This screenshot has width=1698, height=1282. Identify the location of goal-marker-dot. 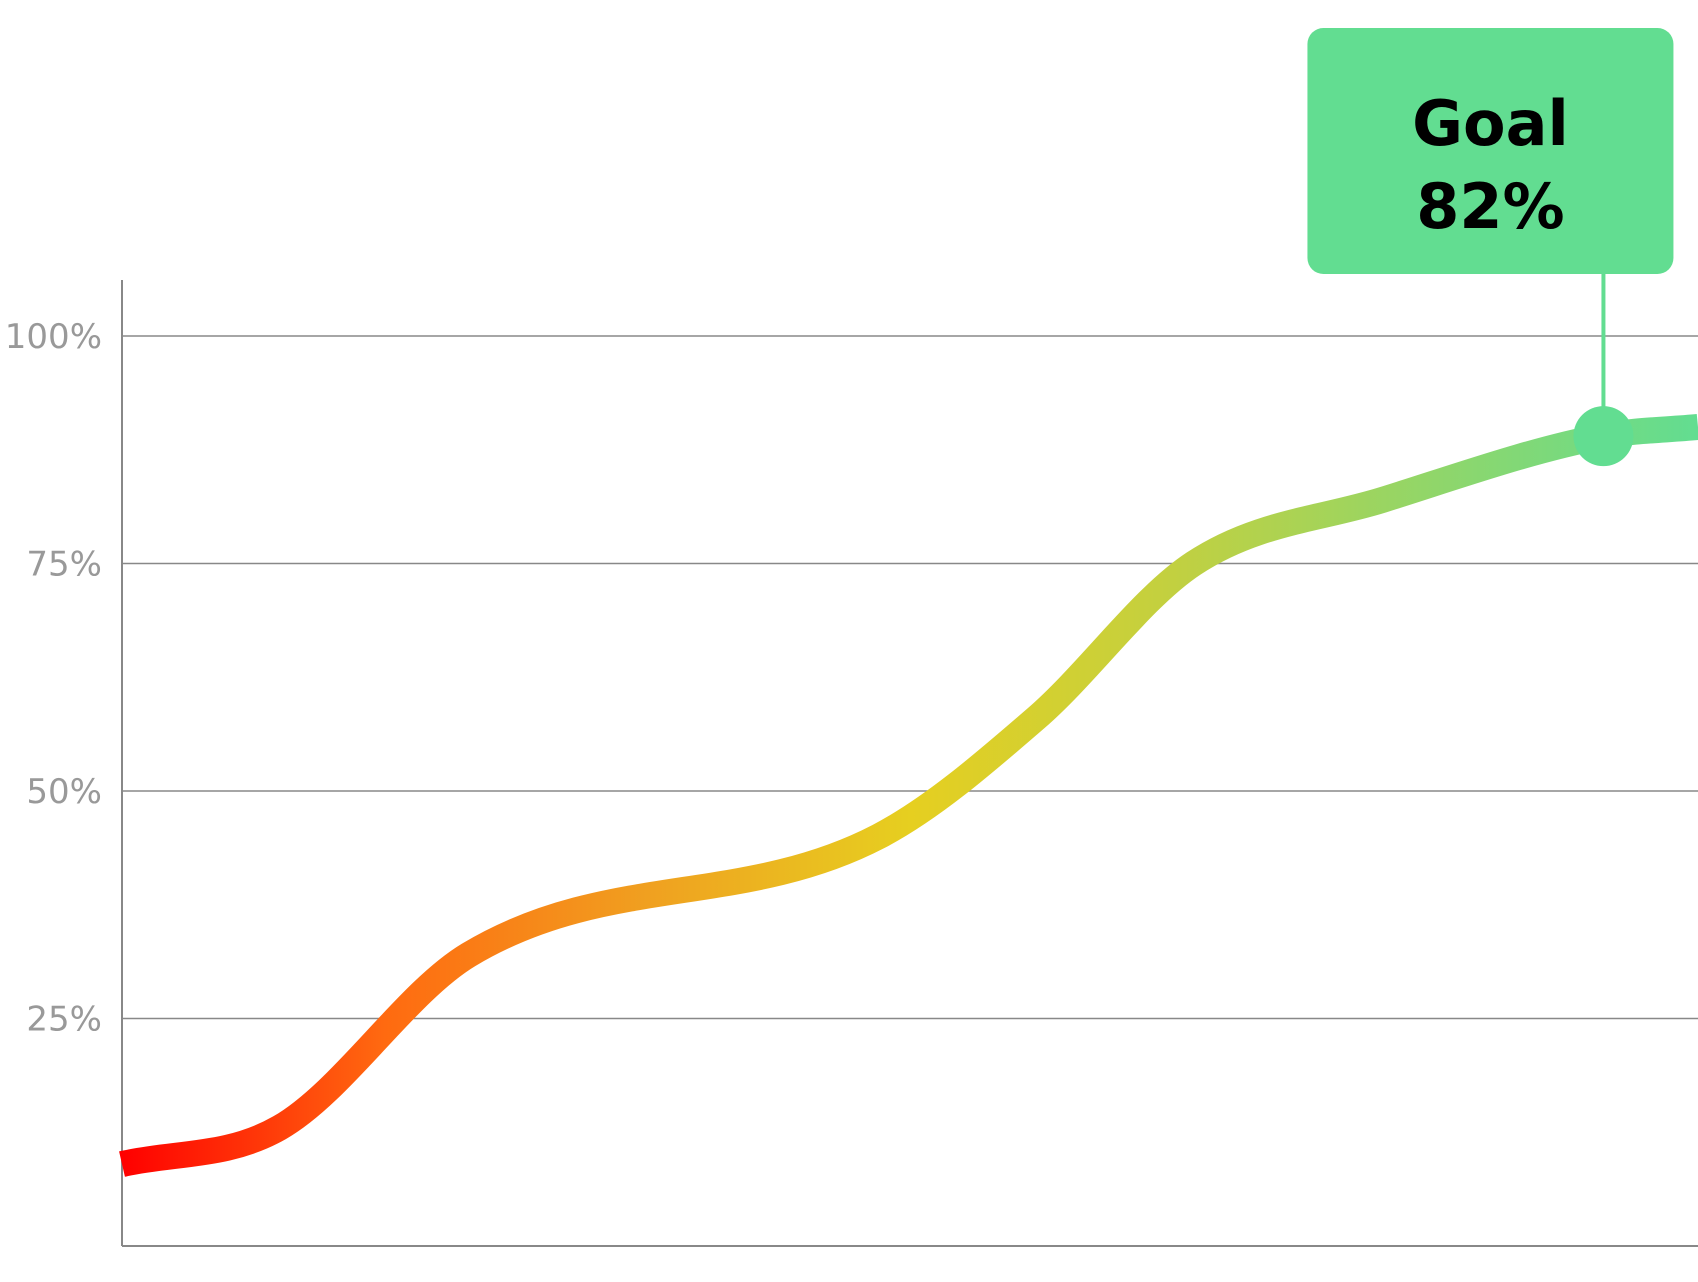
(1603, 436).